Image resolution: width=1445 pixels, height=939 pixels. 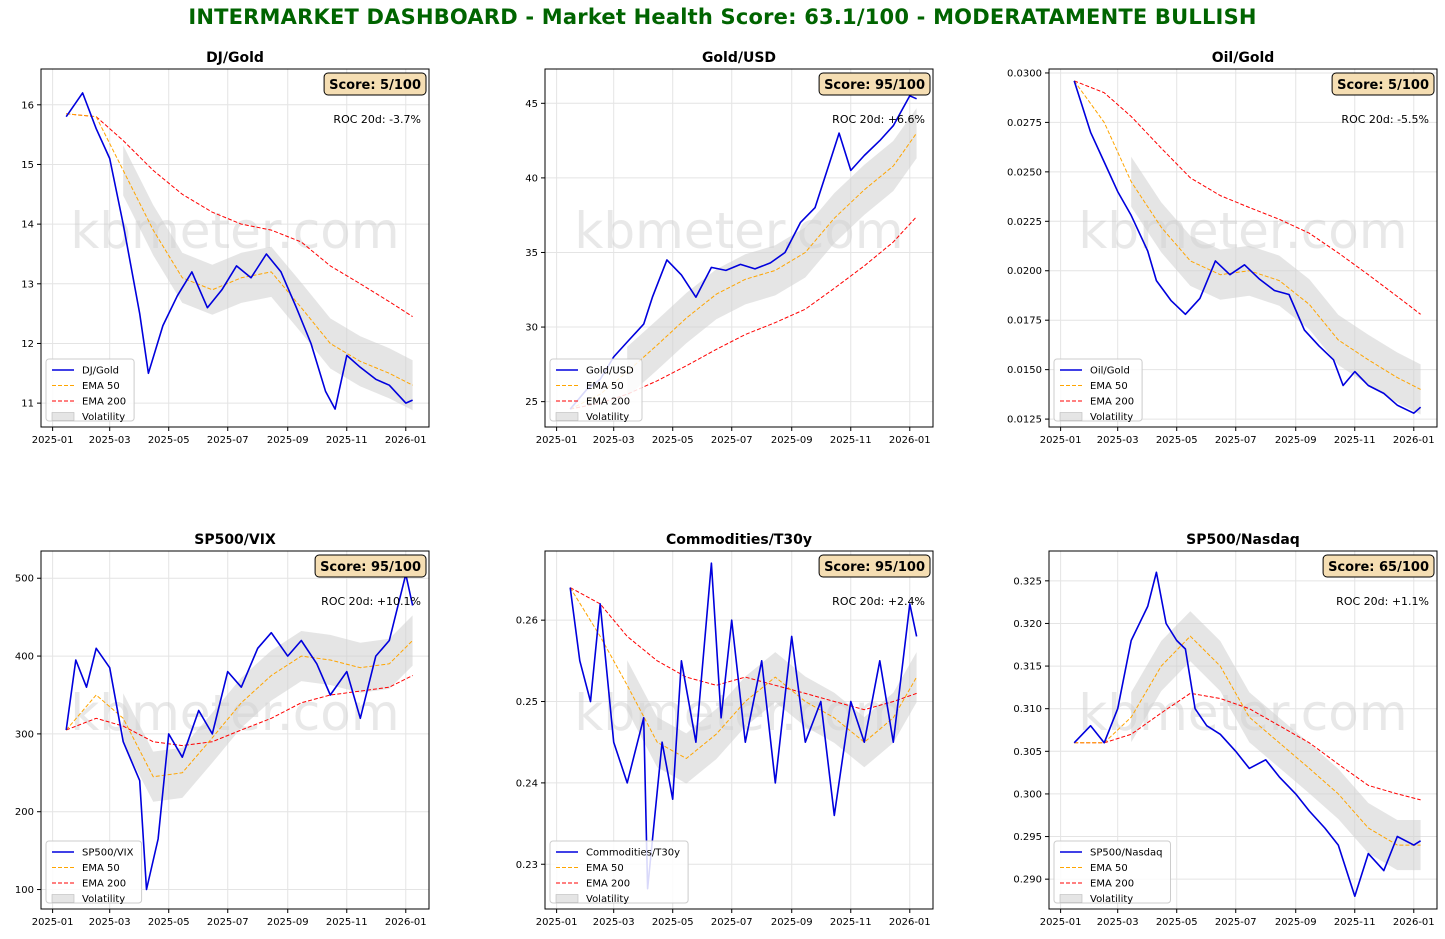 I want to click on ema50-line, so click(x=1247, y=235).